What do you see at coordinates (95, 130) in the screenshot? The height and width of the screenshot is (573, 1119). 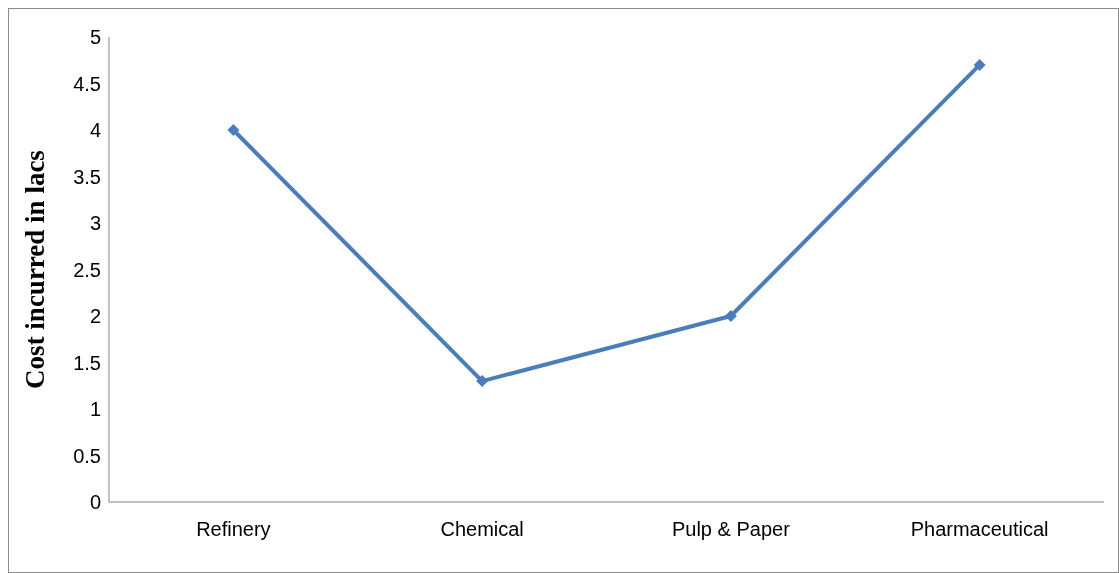 I see `y-tick-label: 4` at bounding box center [95, 130].